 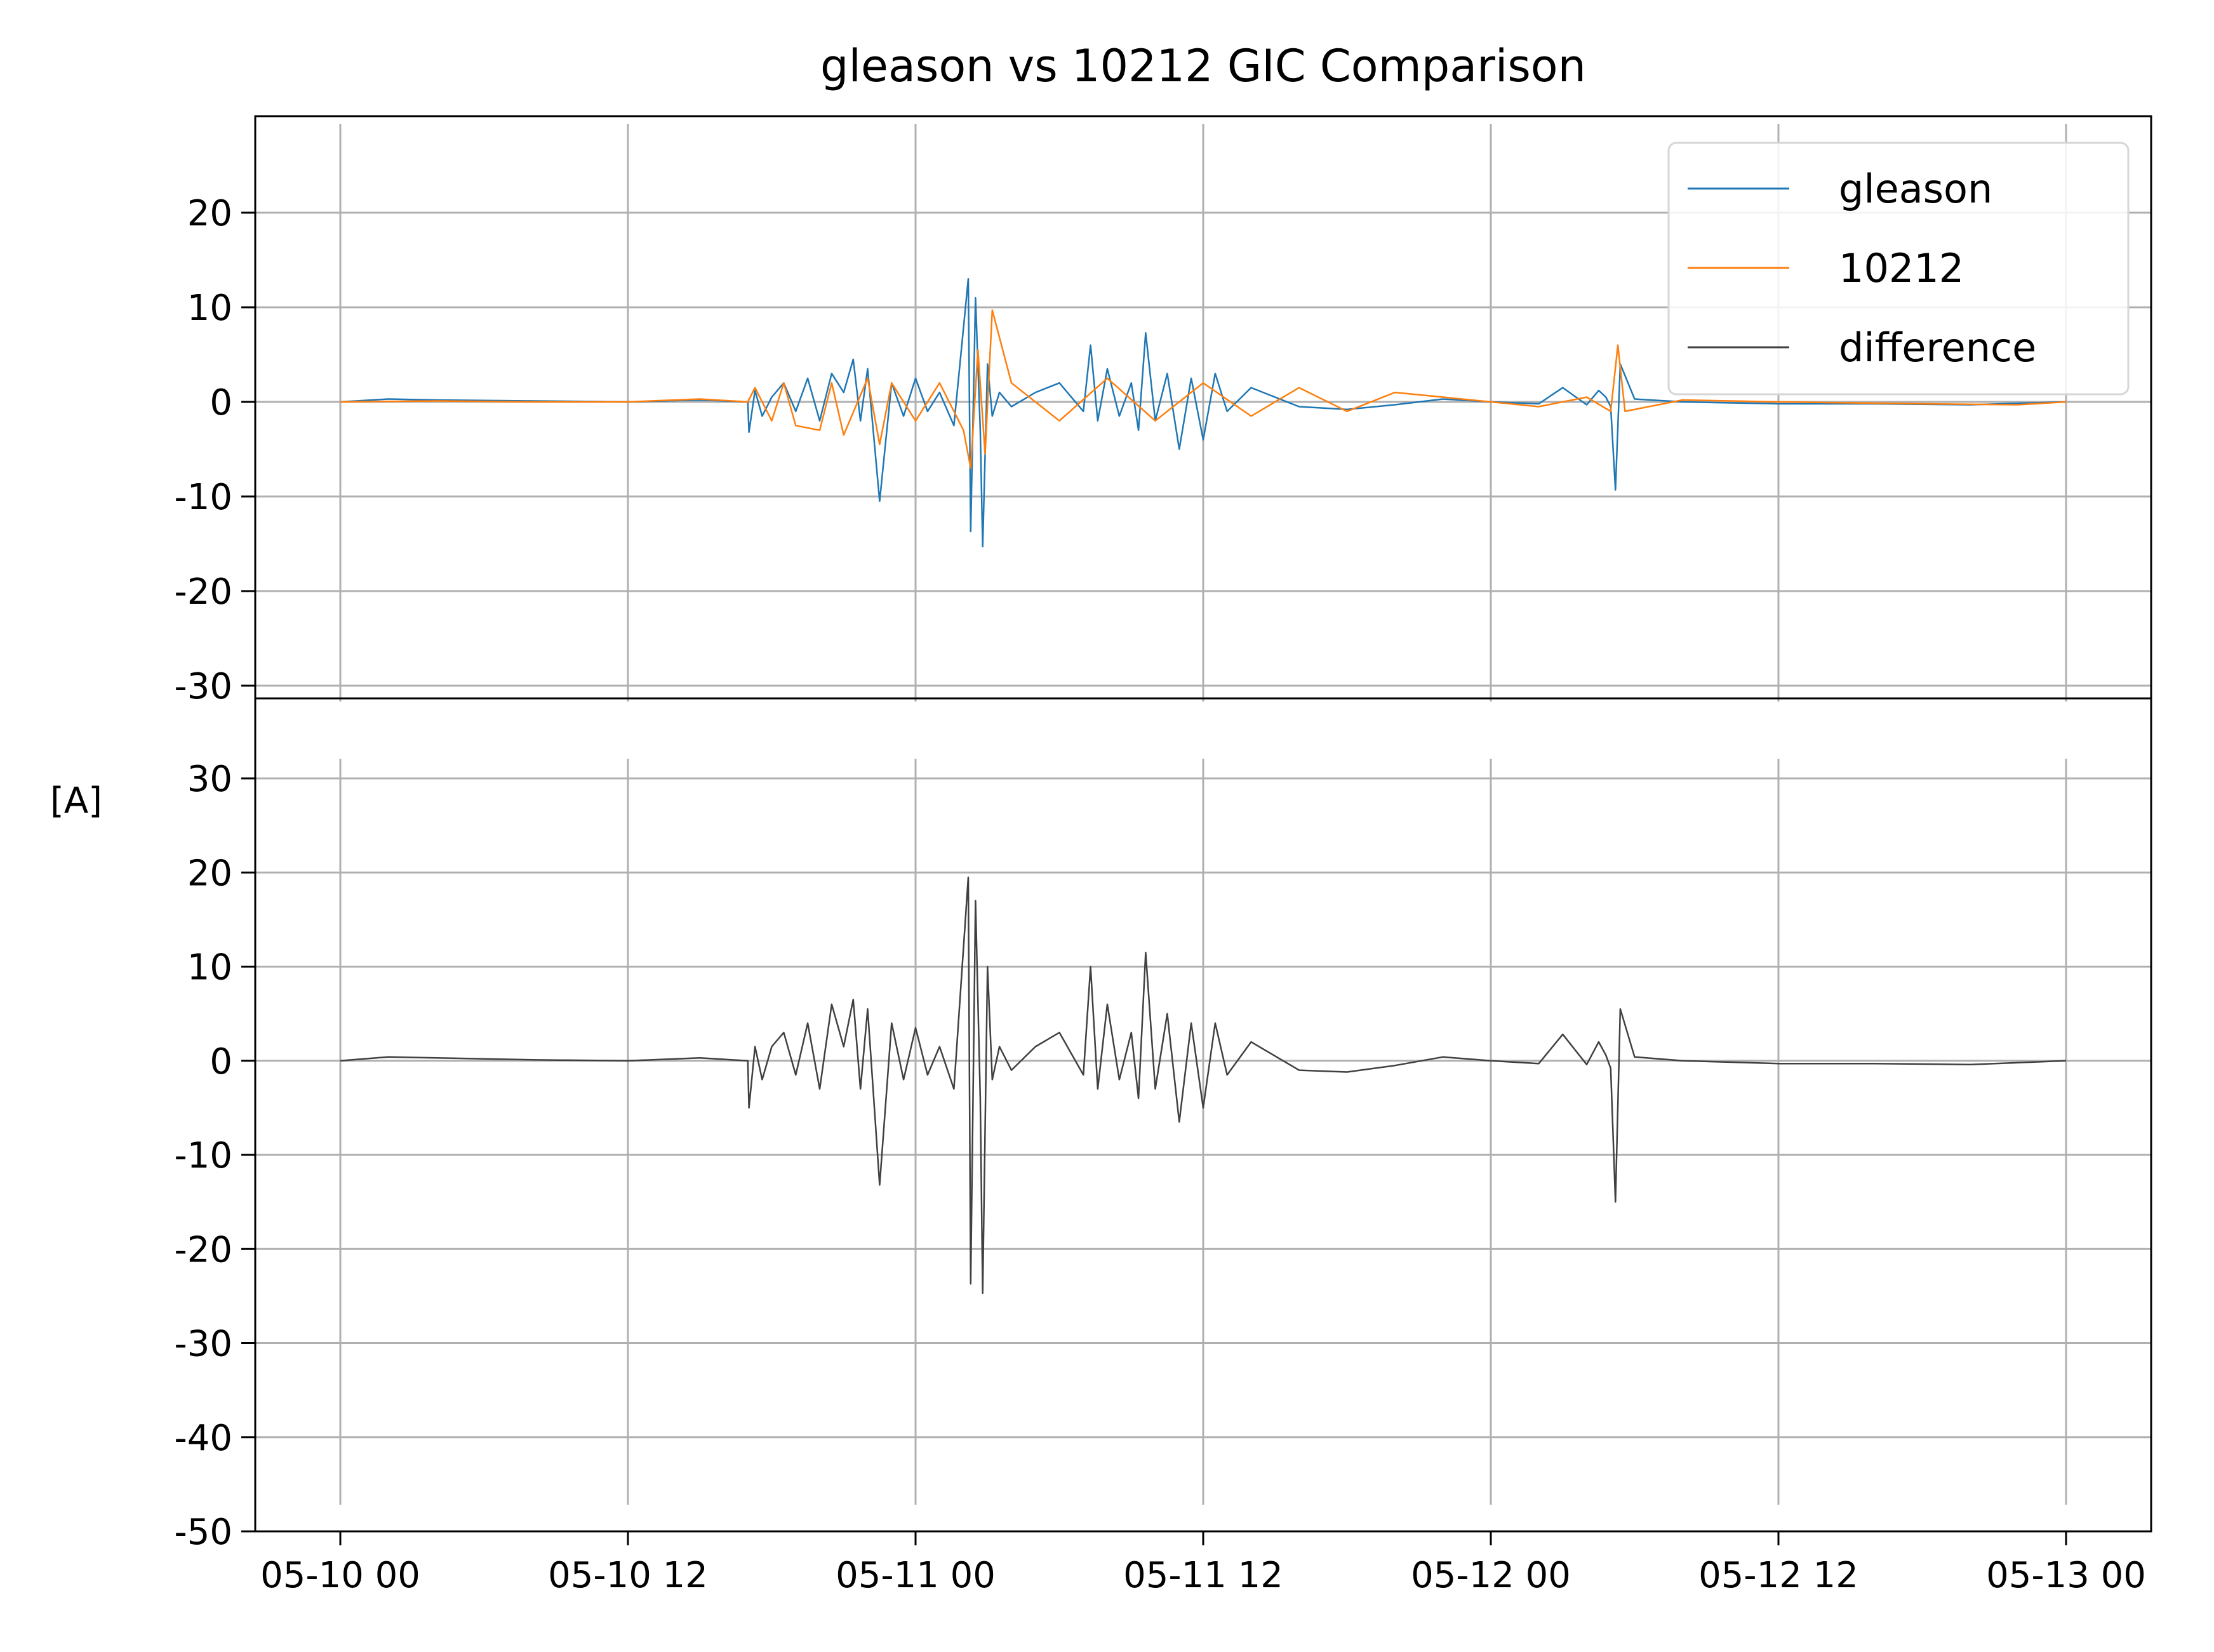 I want to click on legend-box, so click(x=1898, y=269).